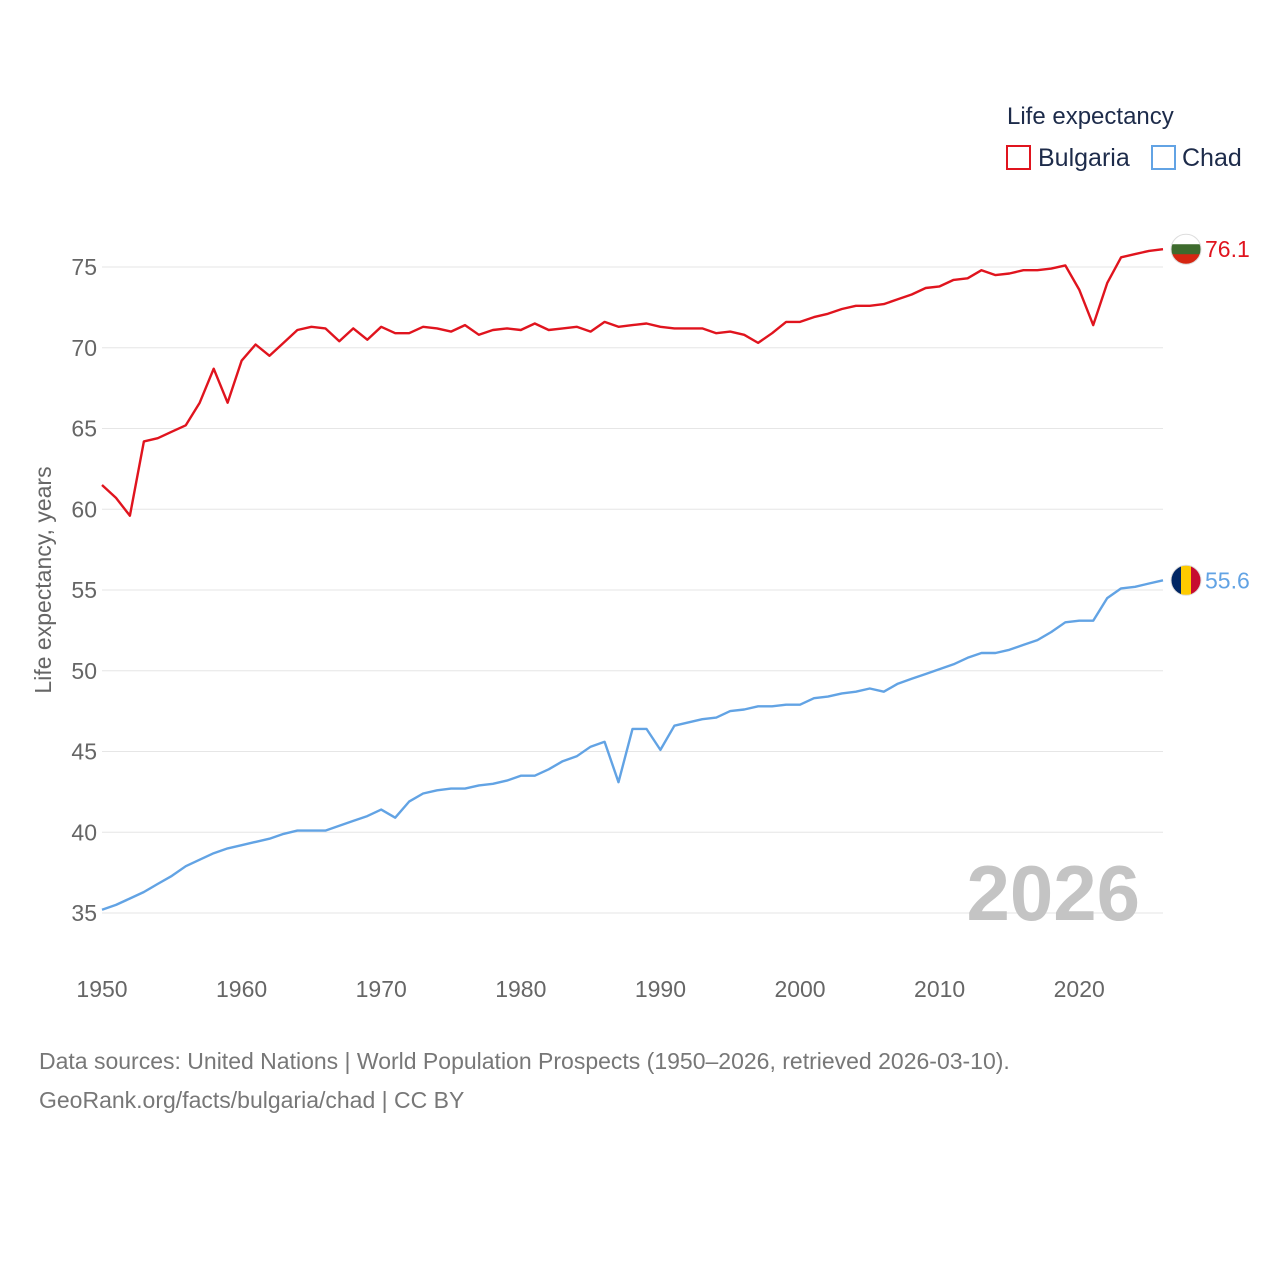 The image size is (1280, 1280). Describe the element at coordinates (84, 671) in the screenshot. I see `y-tick-label-50: 50` at that location.